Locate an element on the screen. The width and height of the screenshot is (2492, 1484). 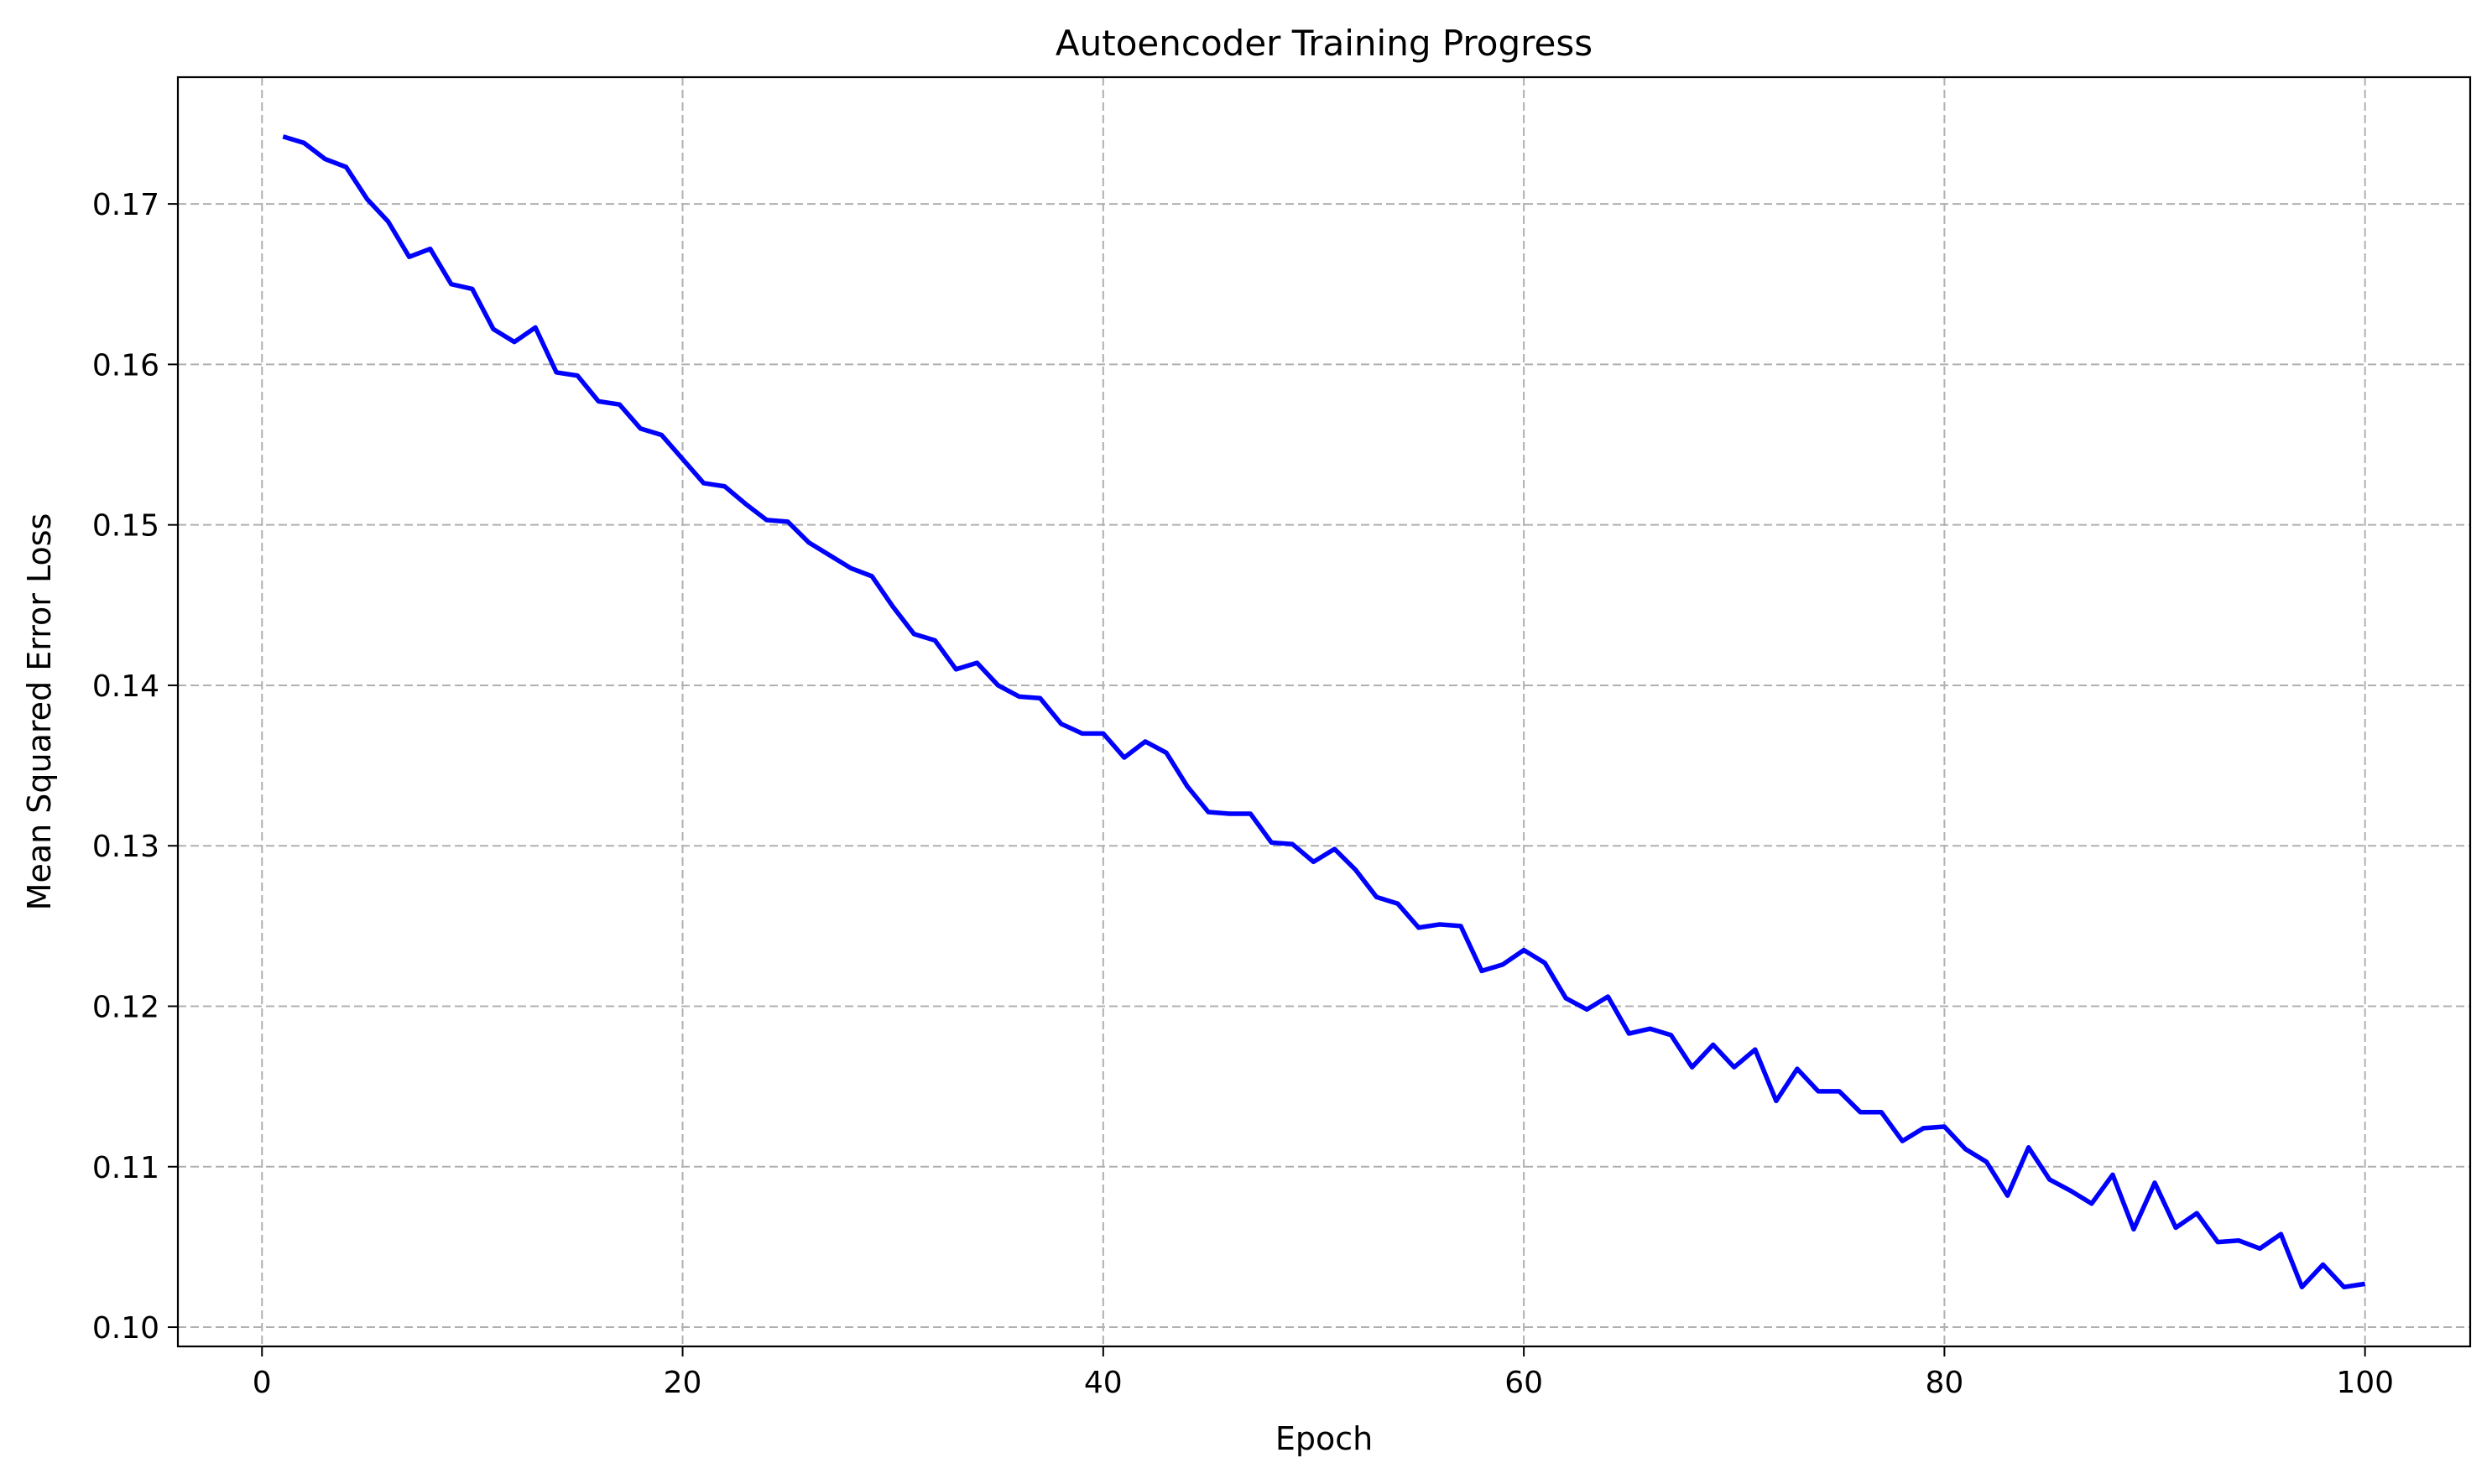
x-tick-label: 80 is located at coordinates (1944, 1383).